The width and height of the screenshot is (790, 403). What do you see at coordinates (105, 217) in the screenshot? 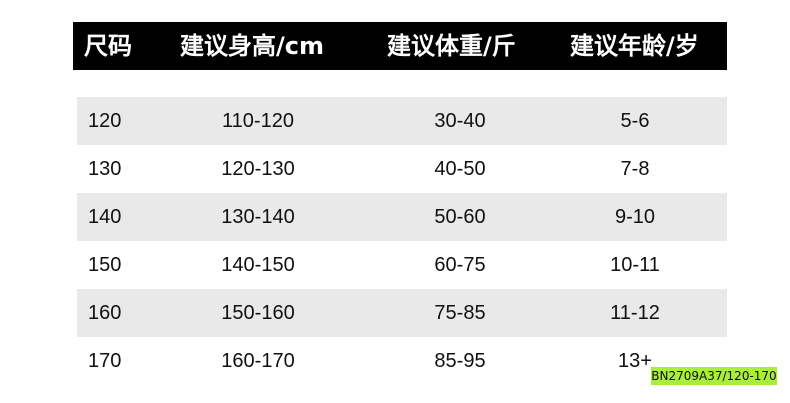
I see `size-cell: 140` at bounding box center [105, 217].